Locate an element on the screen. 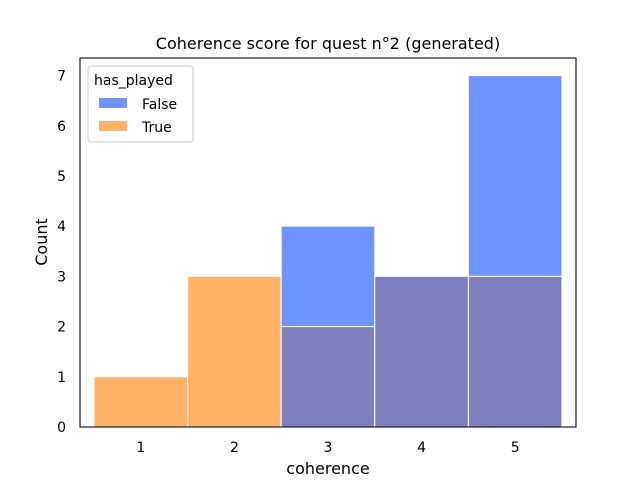 This screenshot has height=480, width=640. y-tick-label: 3 is located at coordinates (61, 277).